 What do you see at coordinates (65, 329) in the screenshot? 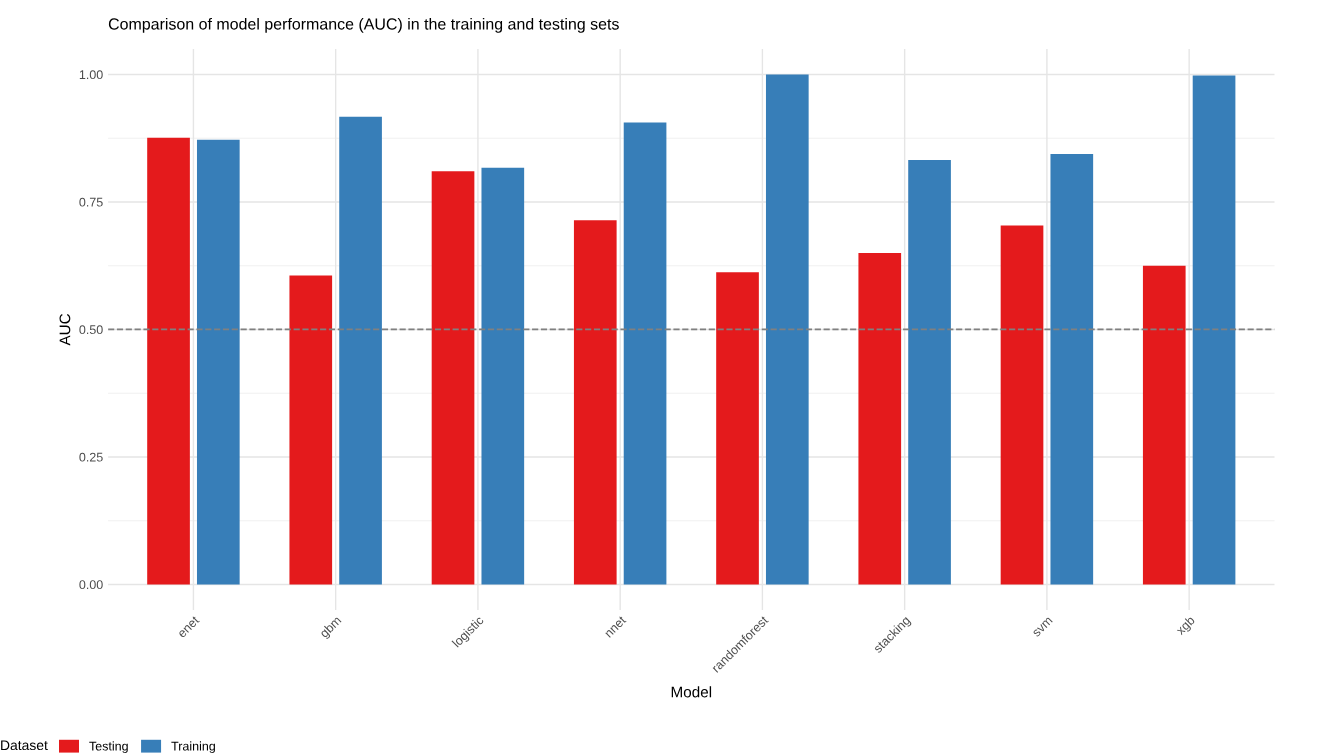
I see `y-axis-title: AUC` at bounding box center [65, 329].